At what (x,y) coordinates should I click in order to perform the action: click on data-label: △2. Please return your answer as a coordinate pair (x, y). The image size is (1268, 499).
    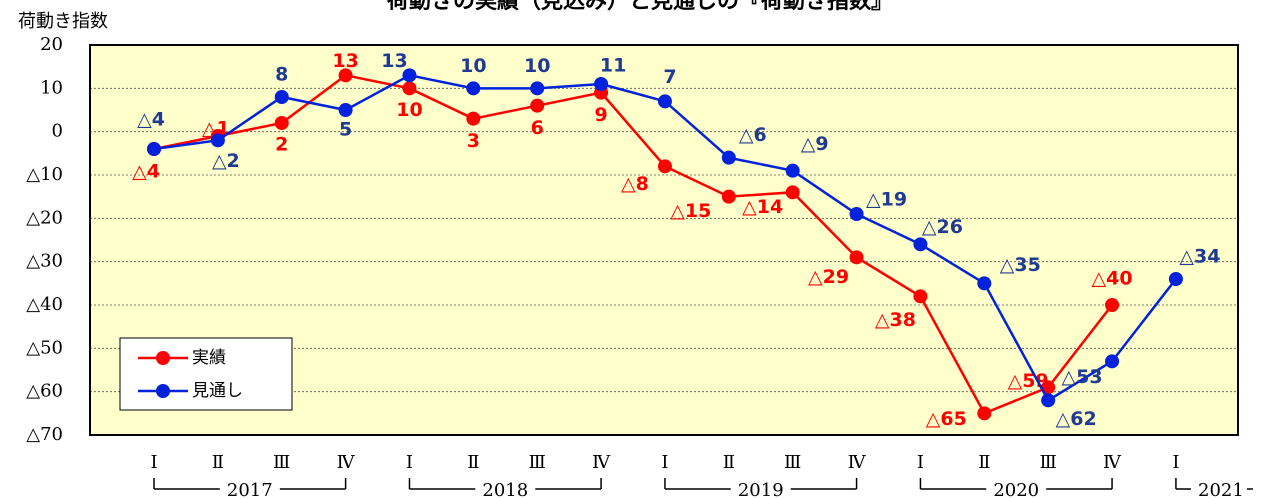
    Looking at the image, I should click on (226, 161).